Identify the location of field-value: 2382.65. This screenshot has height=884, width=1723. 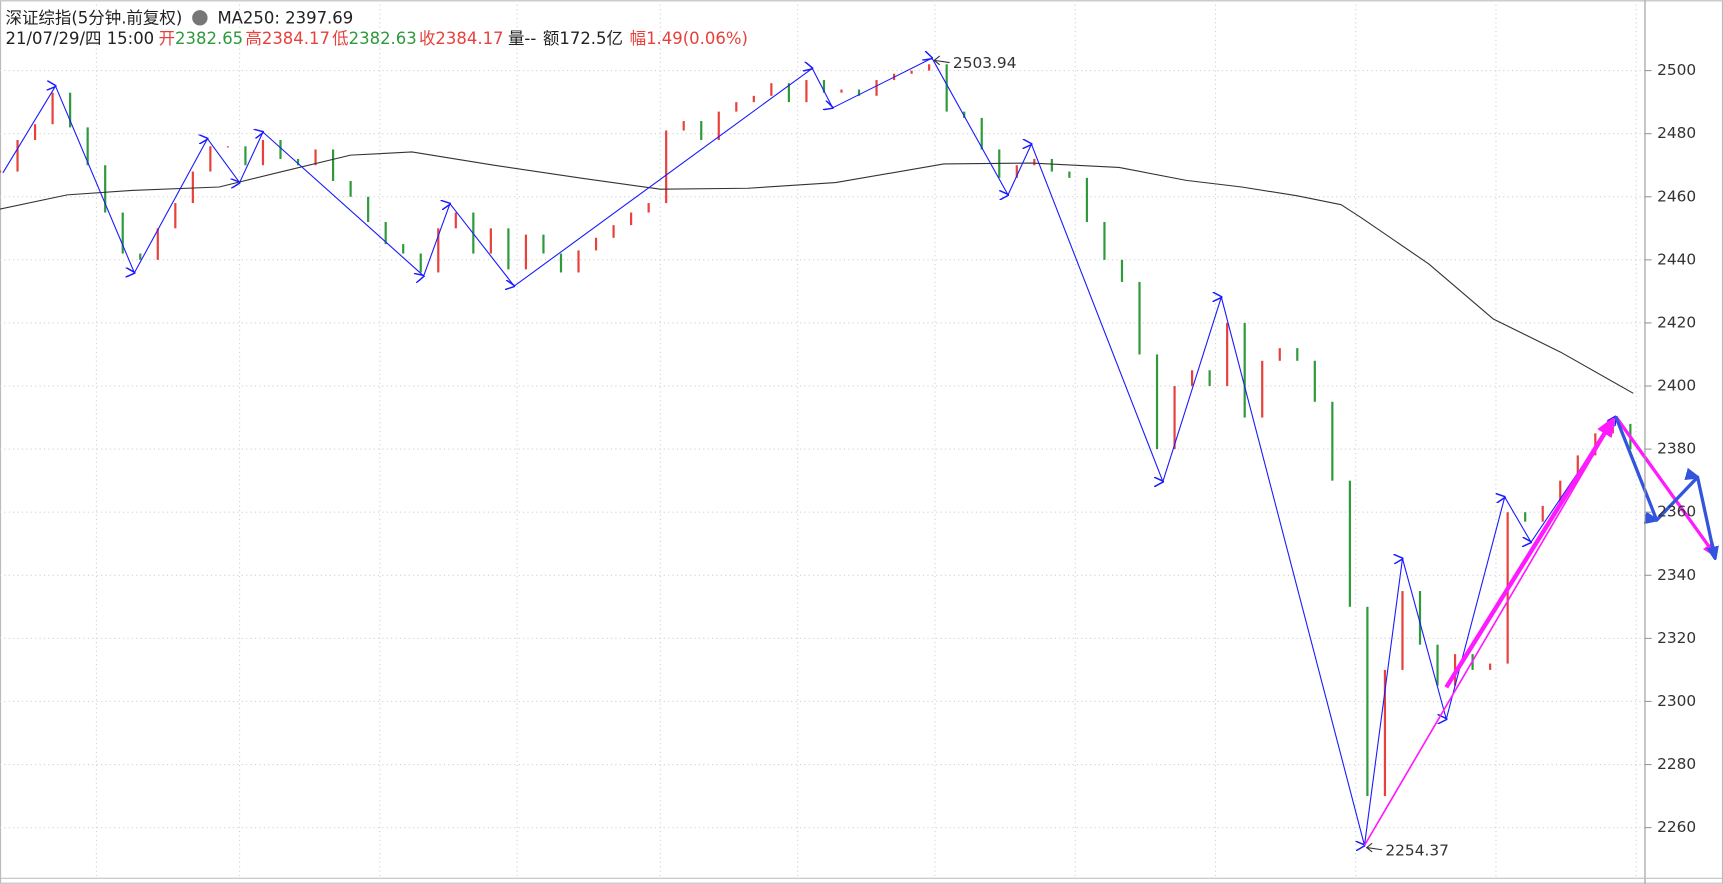
(209, 38).